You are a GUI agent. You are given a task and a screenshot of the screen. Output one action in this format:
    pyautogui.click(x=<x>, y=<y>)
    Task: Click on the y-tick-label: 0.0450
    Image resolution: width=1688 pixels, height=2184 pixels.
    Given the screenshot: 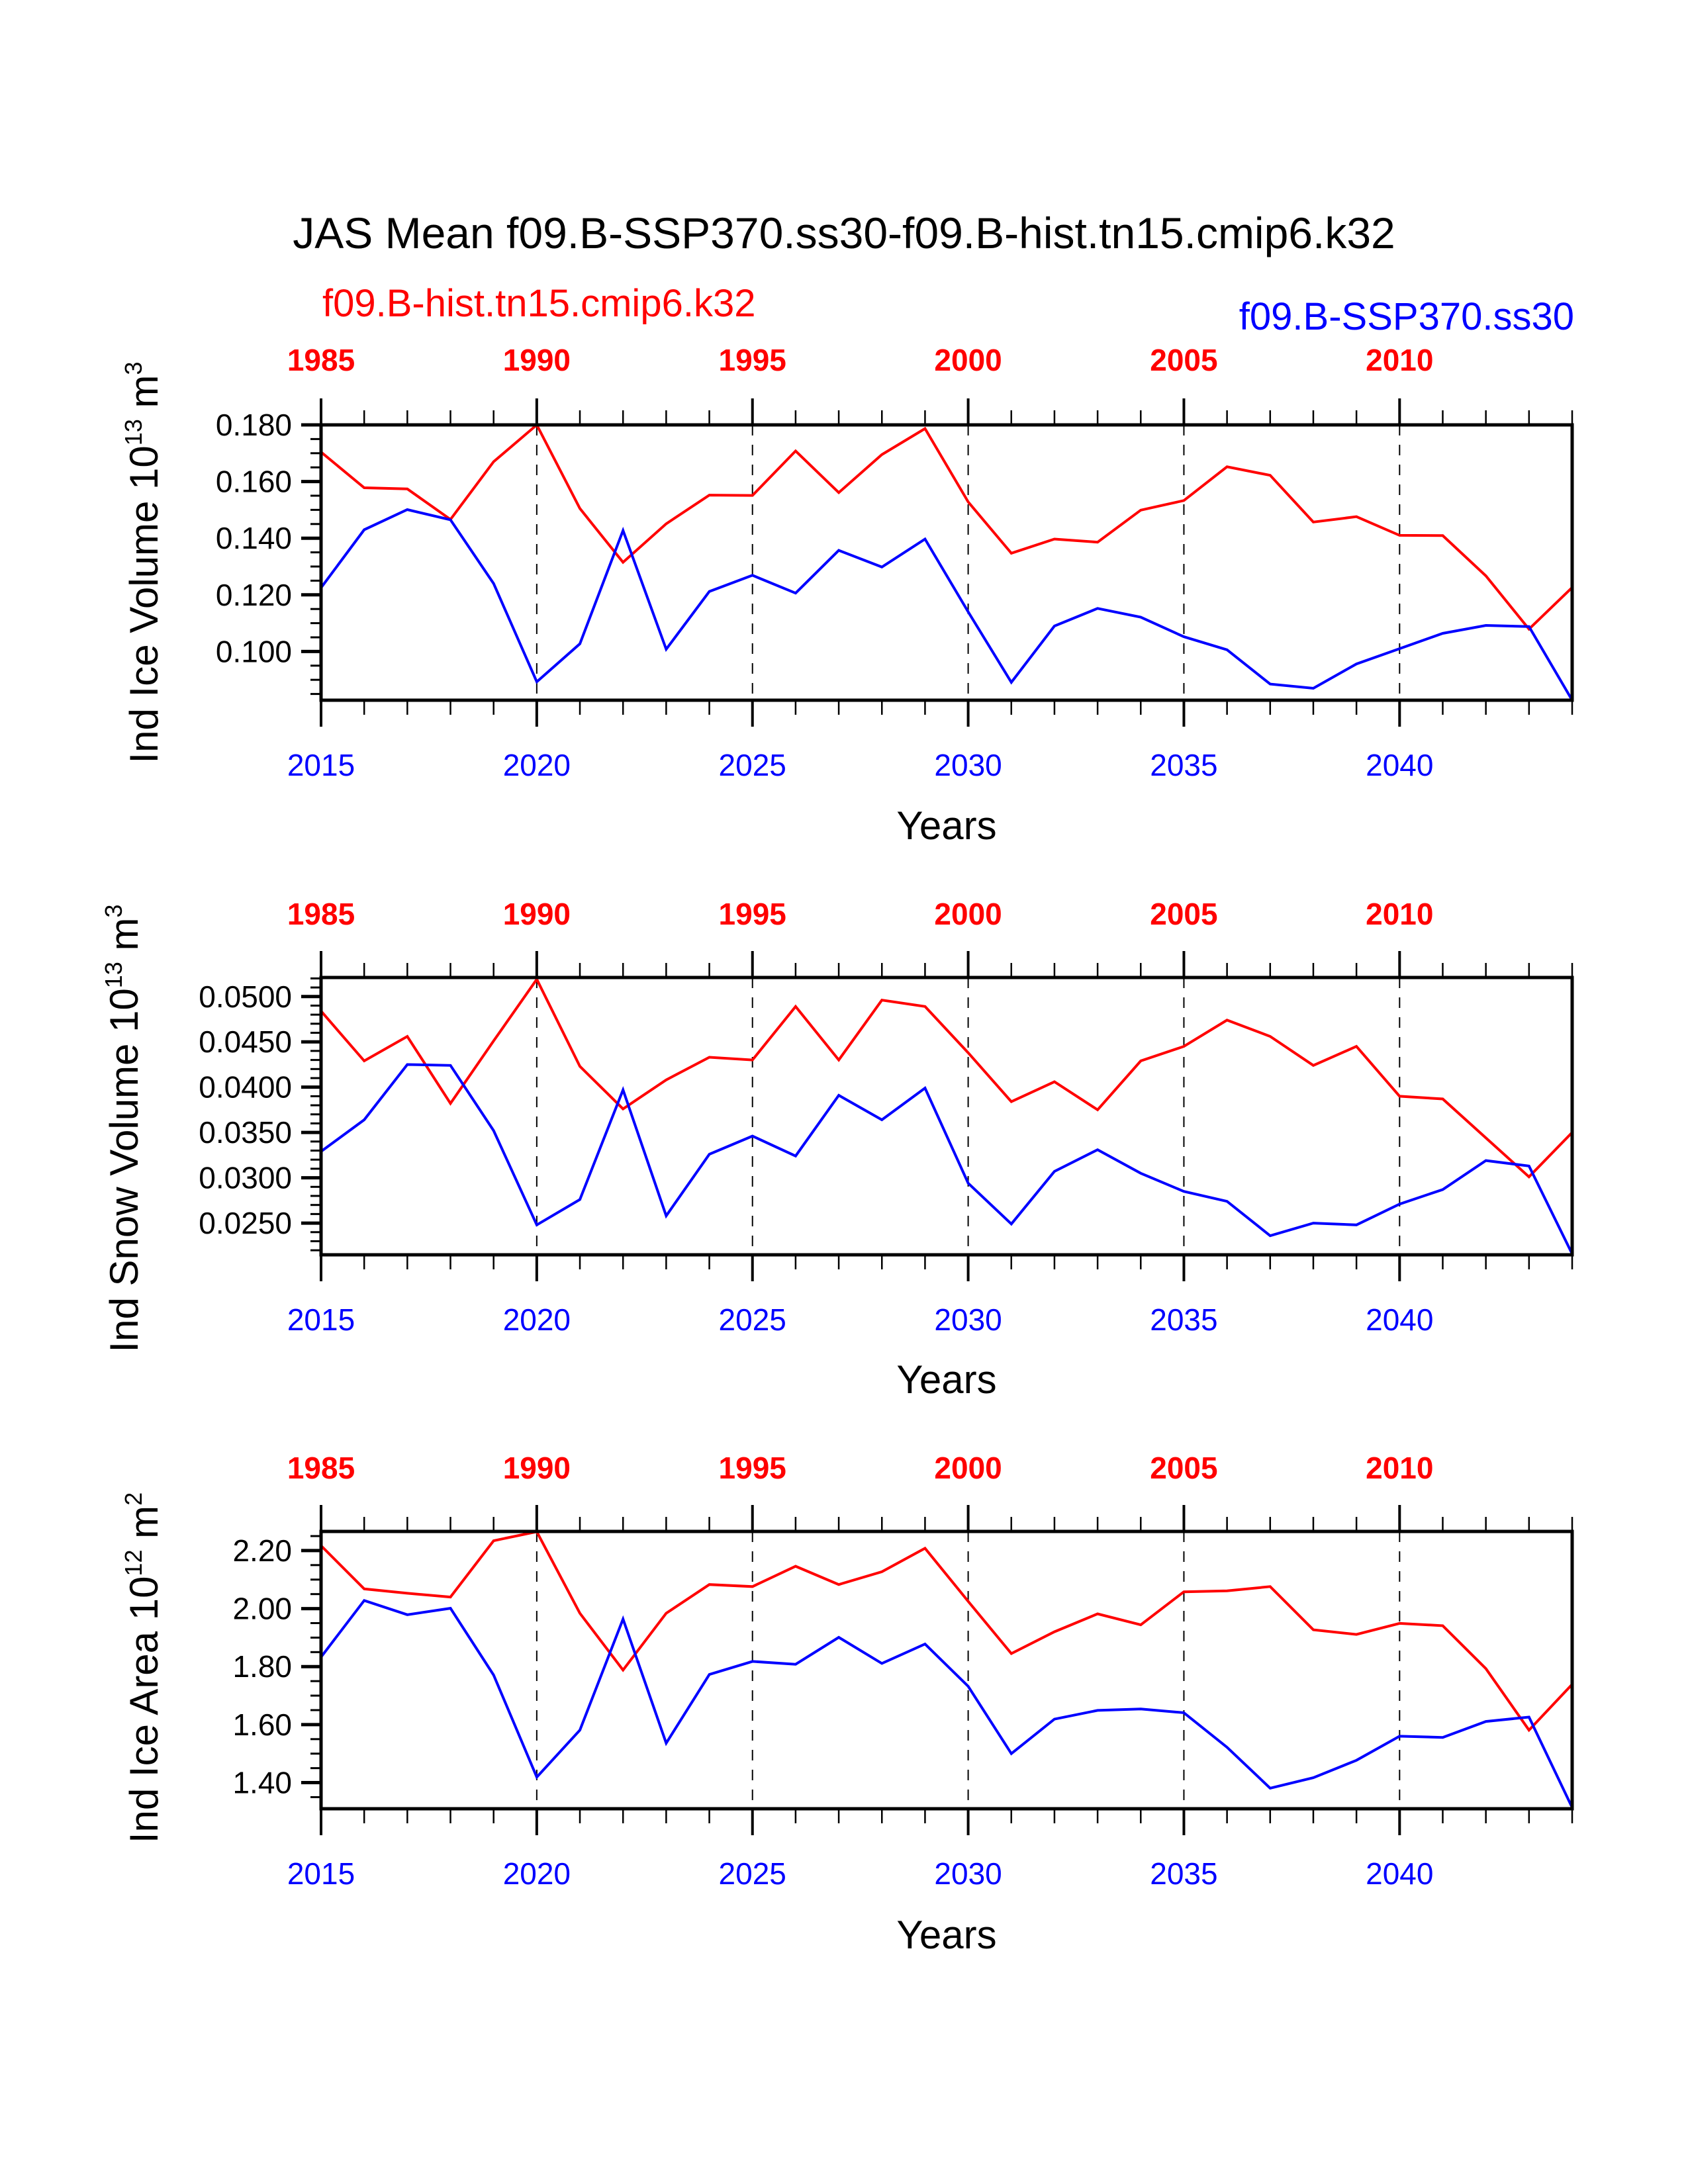 What is the action you would take?
    pyautogui.click(x=245, y=1041)
    